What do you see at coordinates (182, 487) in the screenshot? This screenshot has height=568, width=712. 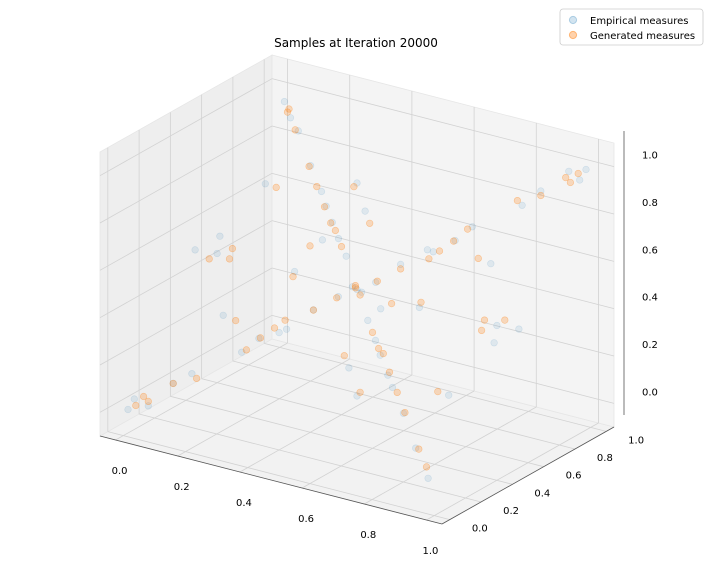 I see `x-tick-label: 0.2` at bounding box center [182, 487].